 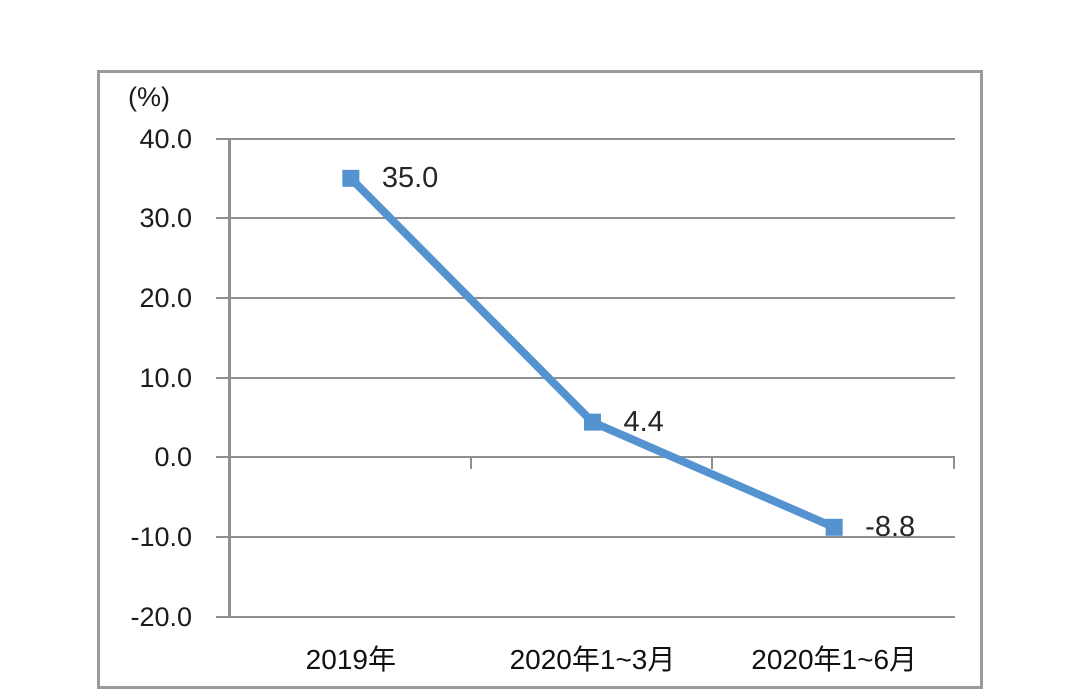 I want to click on y-tick-label: 20.0, so click(x=165, y=297).